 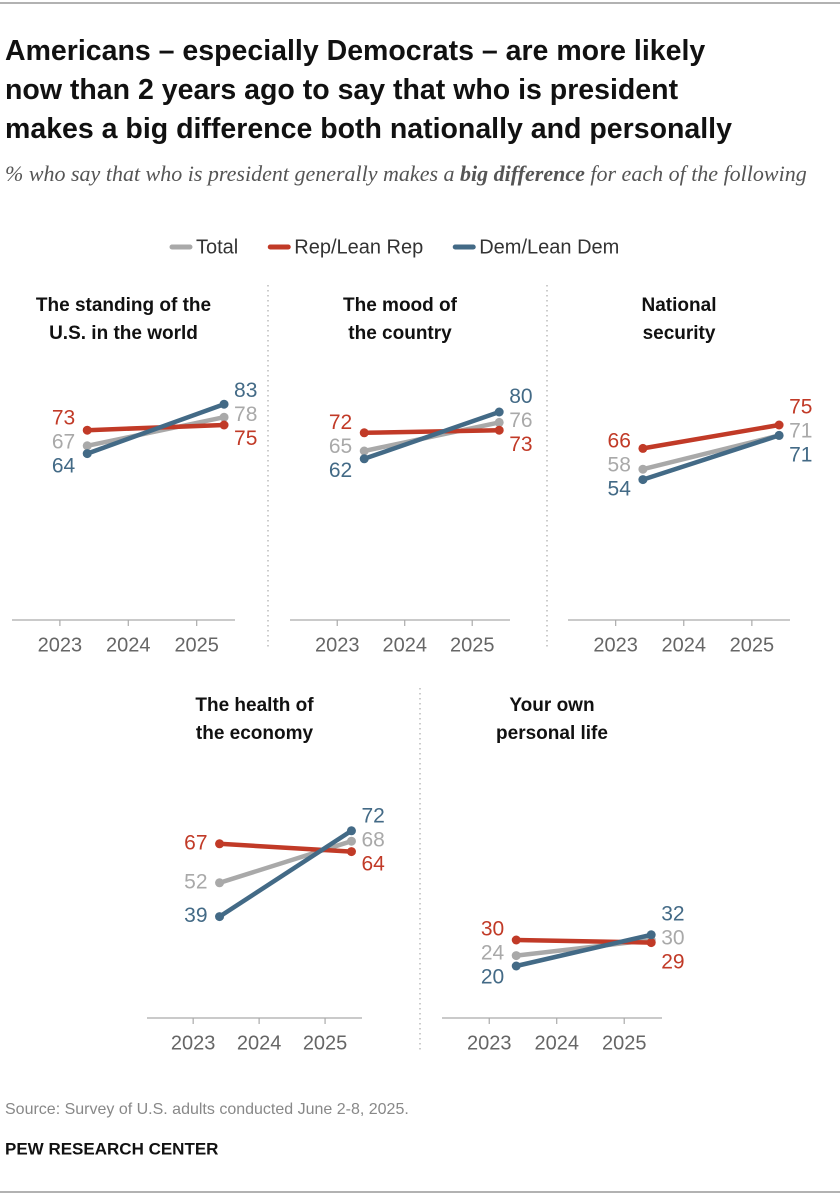 I want to click on value-label: 54, so click(x=620, y=488).